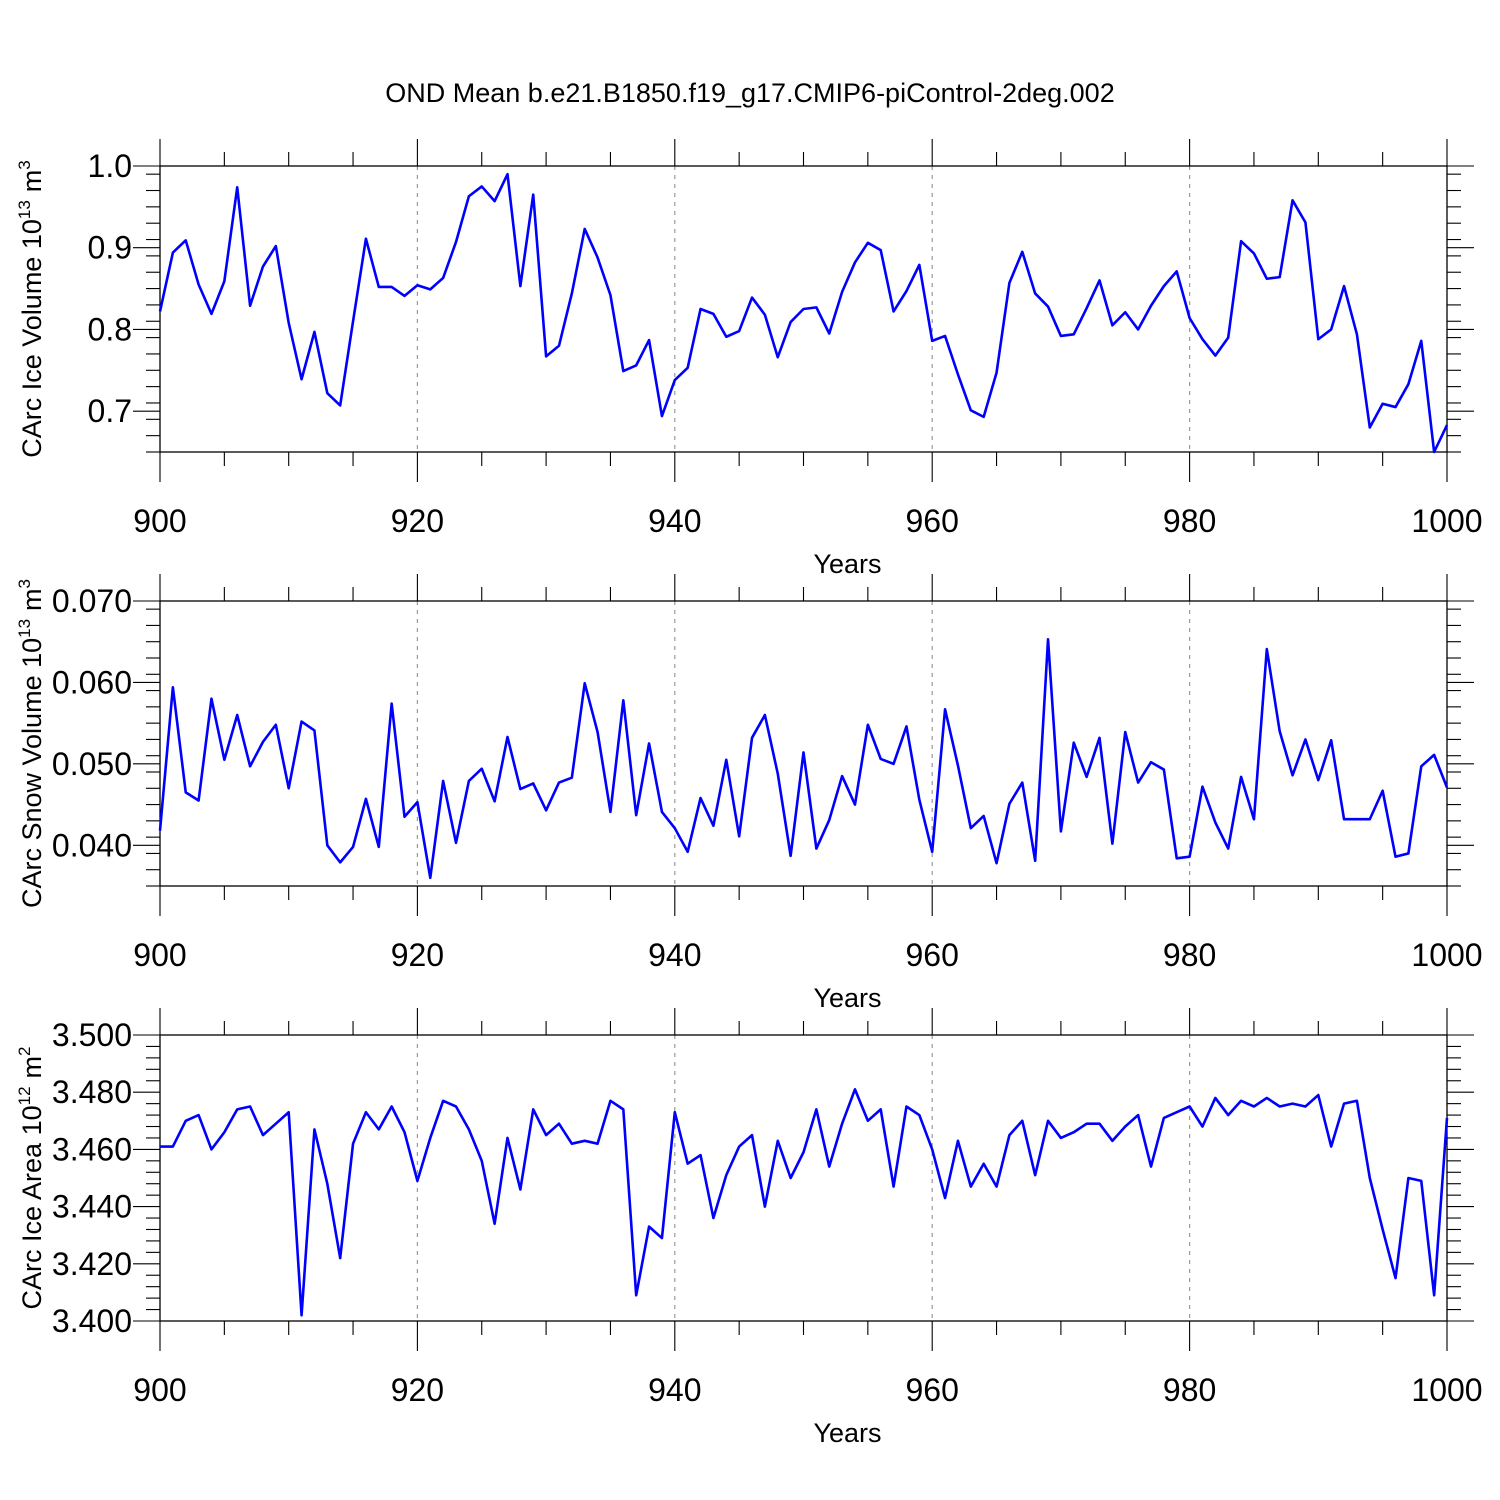  Describe the element at coordinates (92, 845) in the screenshot. I see `y-tick-label: 0.040` at that location.